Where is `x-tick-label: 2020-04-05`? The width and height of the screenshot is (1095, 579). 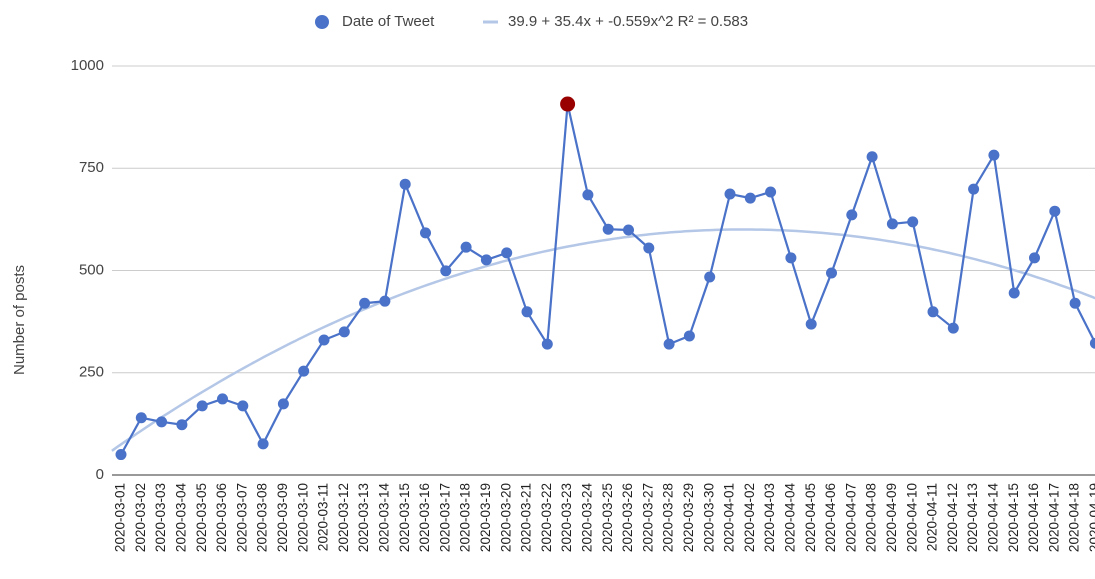 x-tick-label: 2020-04-05 is located at coordinates (810, 517).